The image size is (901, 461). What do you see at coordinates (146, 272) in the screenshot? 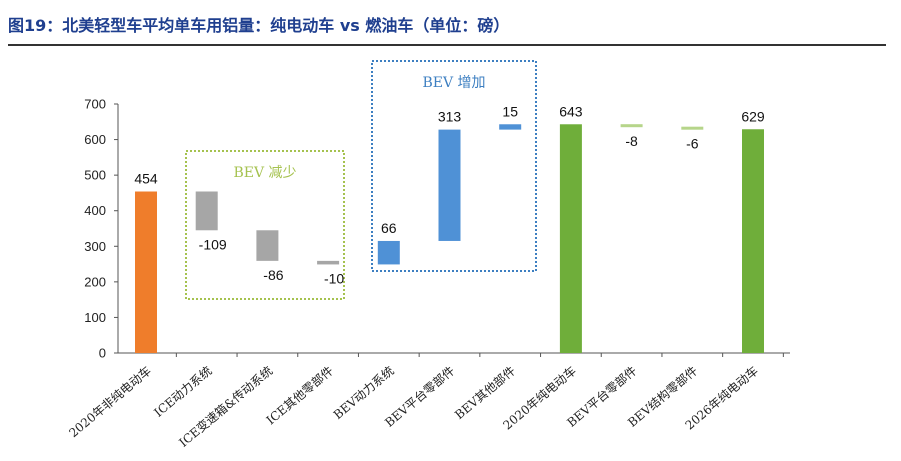
I see `bar-total` at bounding box center [146, 272].